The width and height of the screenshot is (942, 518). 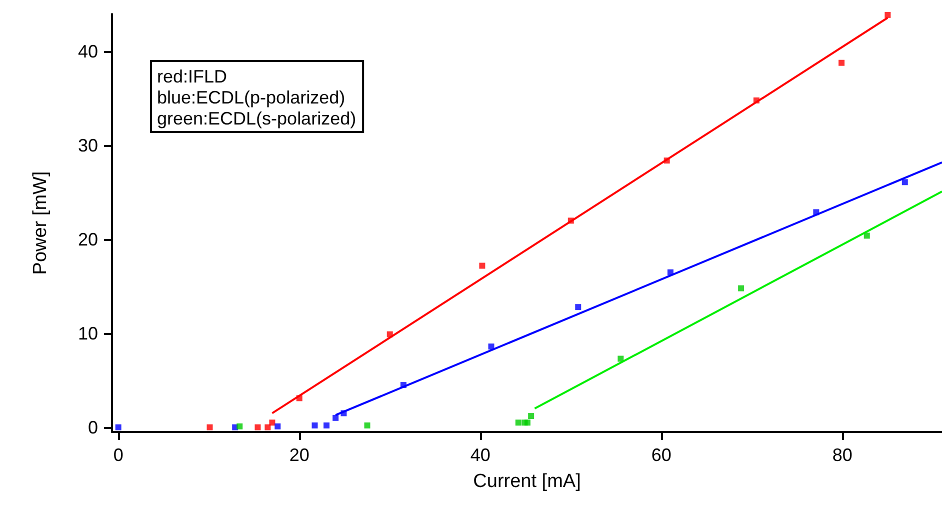 What do you see at coordinates (842, 455) in the screenshot?
I see `x-tick-label: 80` at bounding box center [842, 455].